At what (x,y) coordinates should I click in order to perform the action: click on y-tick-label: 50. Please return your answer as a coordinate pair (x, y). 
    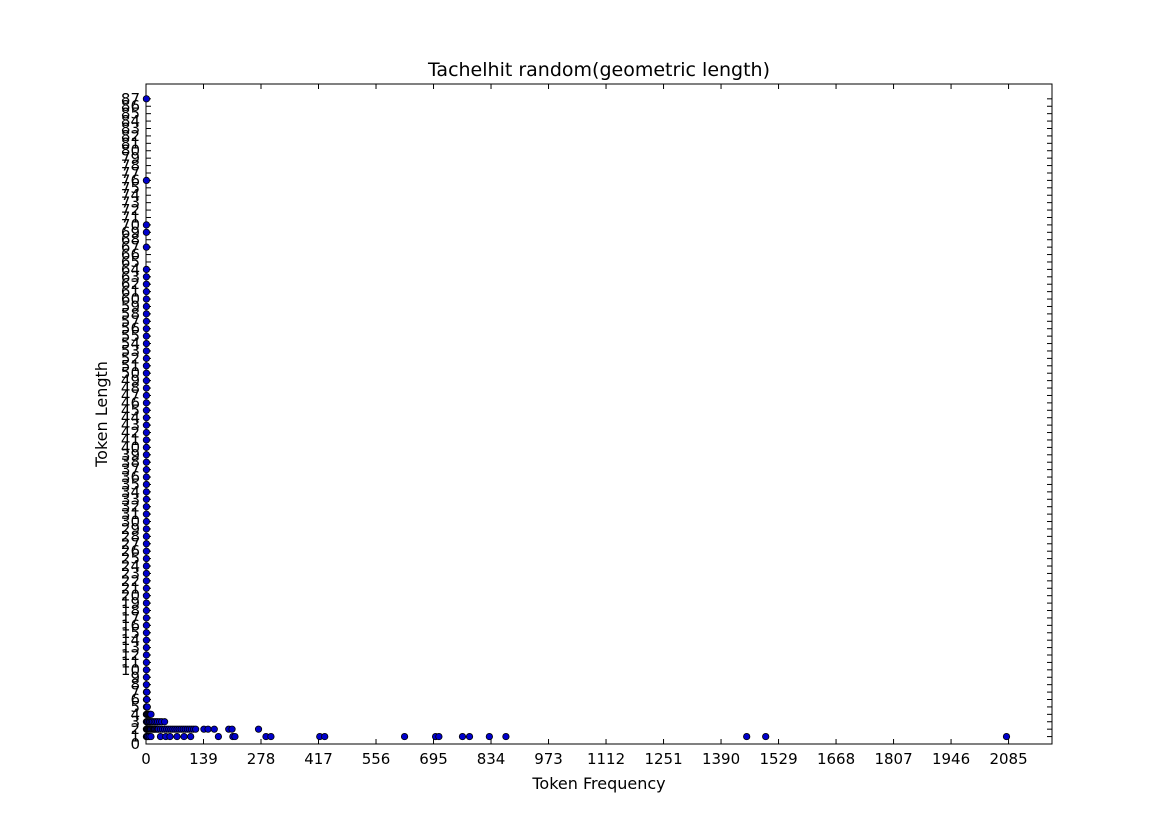
    Looking at the image, I should click on (130, 373).